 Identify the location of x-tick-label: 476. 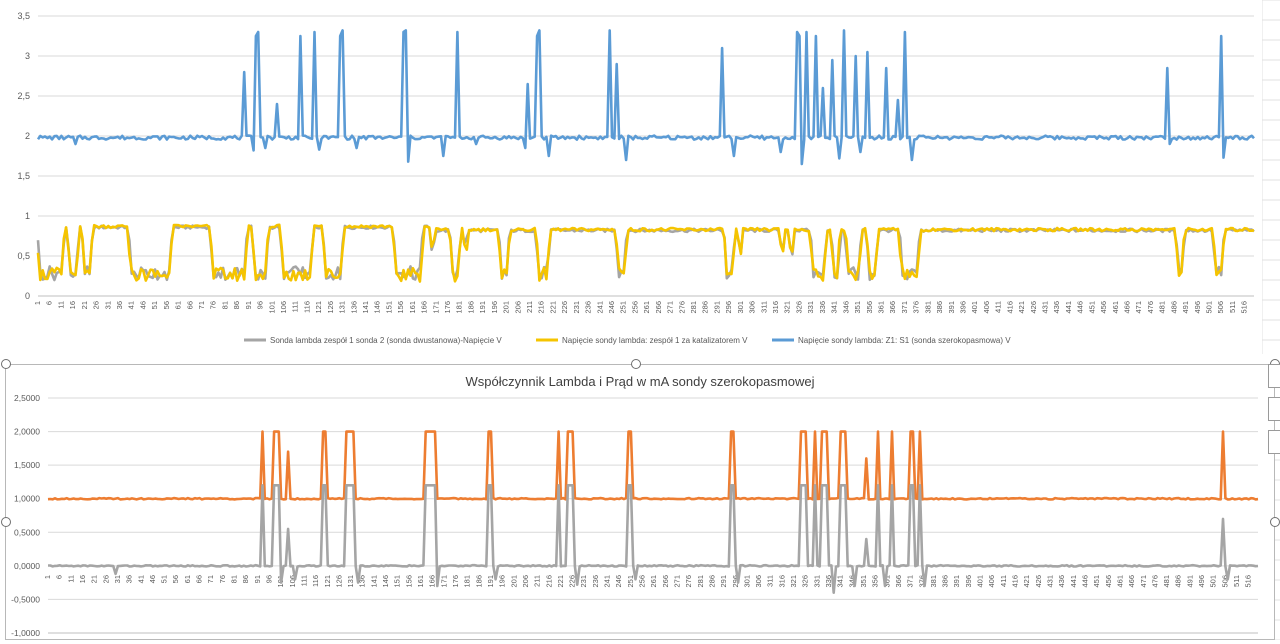
(1154, 581).